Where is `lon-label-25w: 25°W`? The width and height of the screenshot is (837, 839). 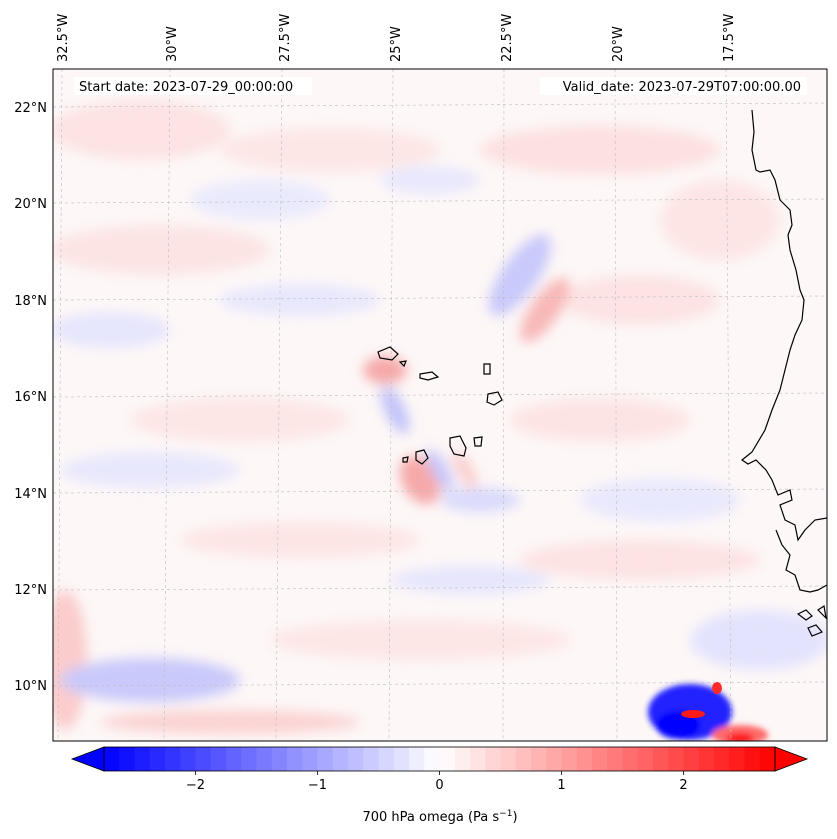
lon-label-25w: 25°W is located at coordinates (396, 44).